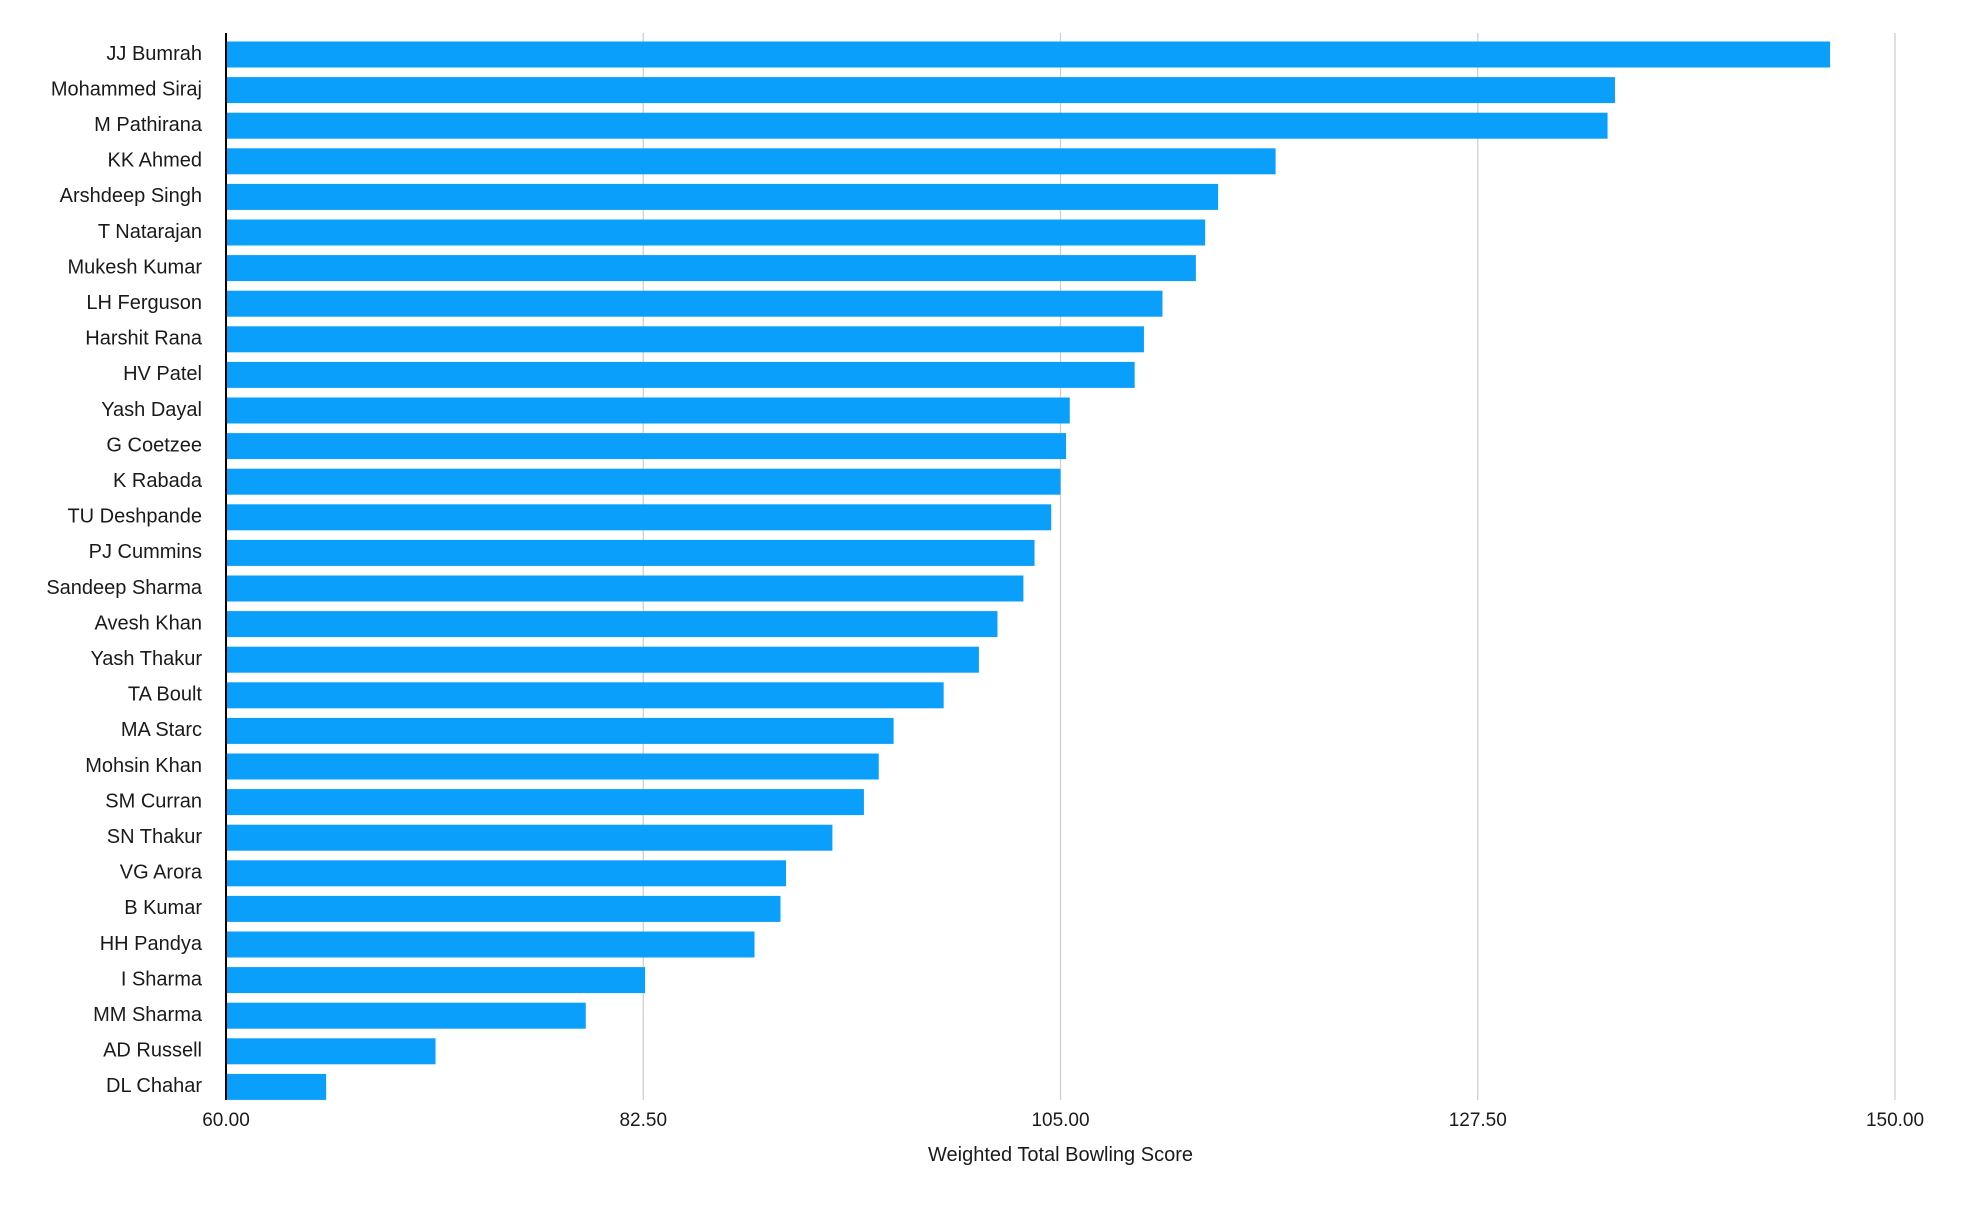 This screenshot has height=1208, width=1974. Describe the element at coordinates (153, 801) in the screenshot. I see `category-label: SM Curran` at that location.